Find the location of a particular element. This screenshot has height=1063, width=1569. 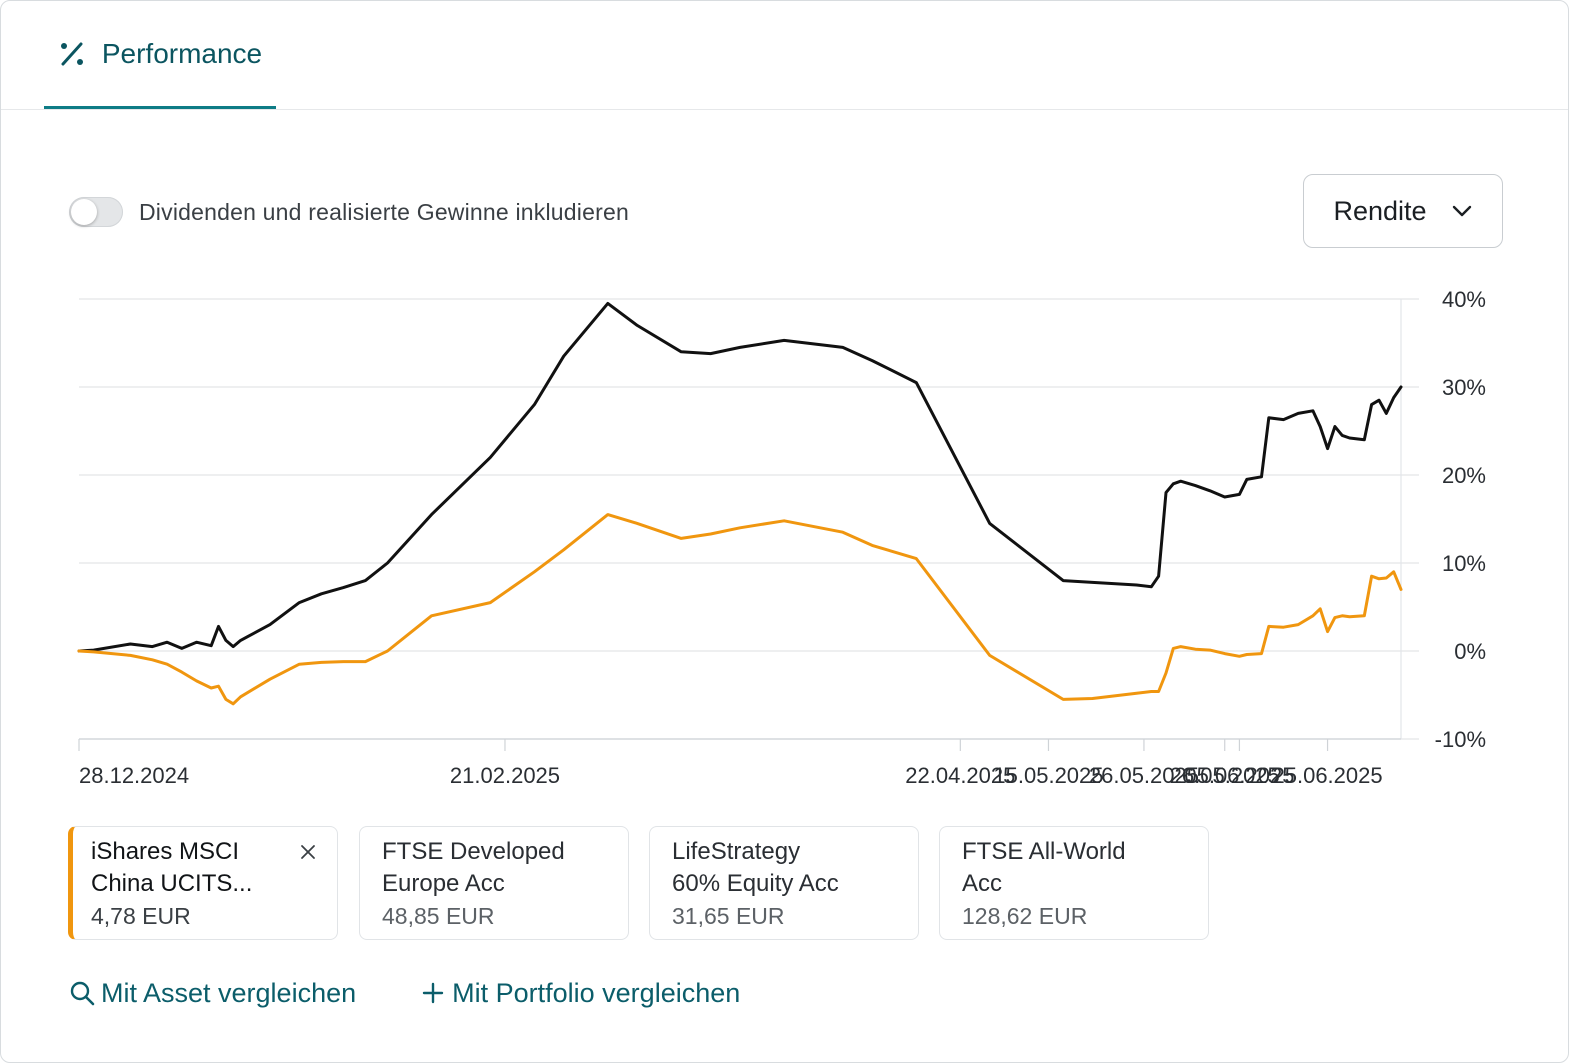

x-tick-label: 28.12.2024 is located at coordinates (134, 775).